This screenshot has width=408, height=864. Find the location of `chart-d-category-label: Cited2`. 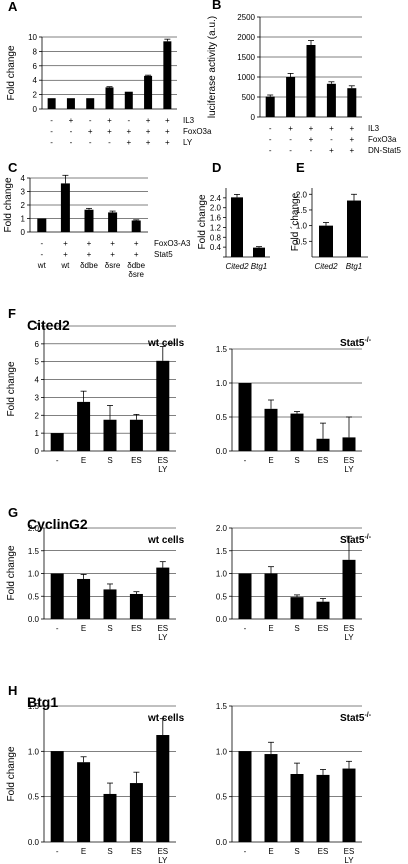

chart-d-category-label: Cited2 is located at coordinates (237, 266).